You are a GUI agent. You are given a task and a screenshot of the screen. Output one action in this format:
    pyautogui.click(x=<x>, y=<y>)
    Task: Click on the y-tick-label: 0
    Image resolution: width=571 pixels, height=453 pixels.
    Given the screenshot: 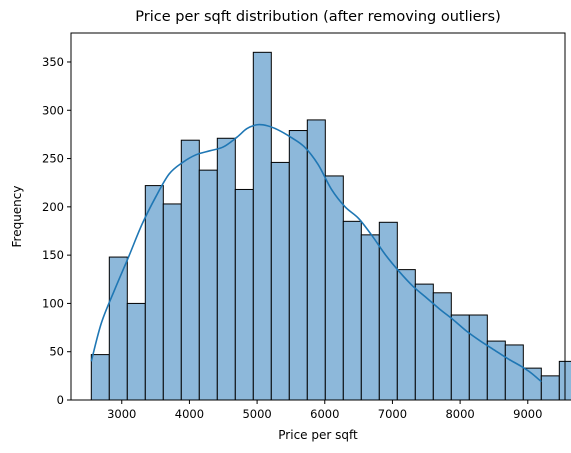 What is the action you would take?
    pyautogui.click(x=60, y=400)
    